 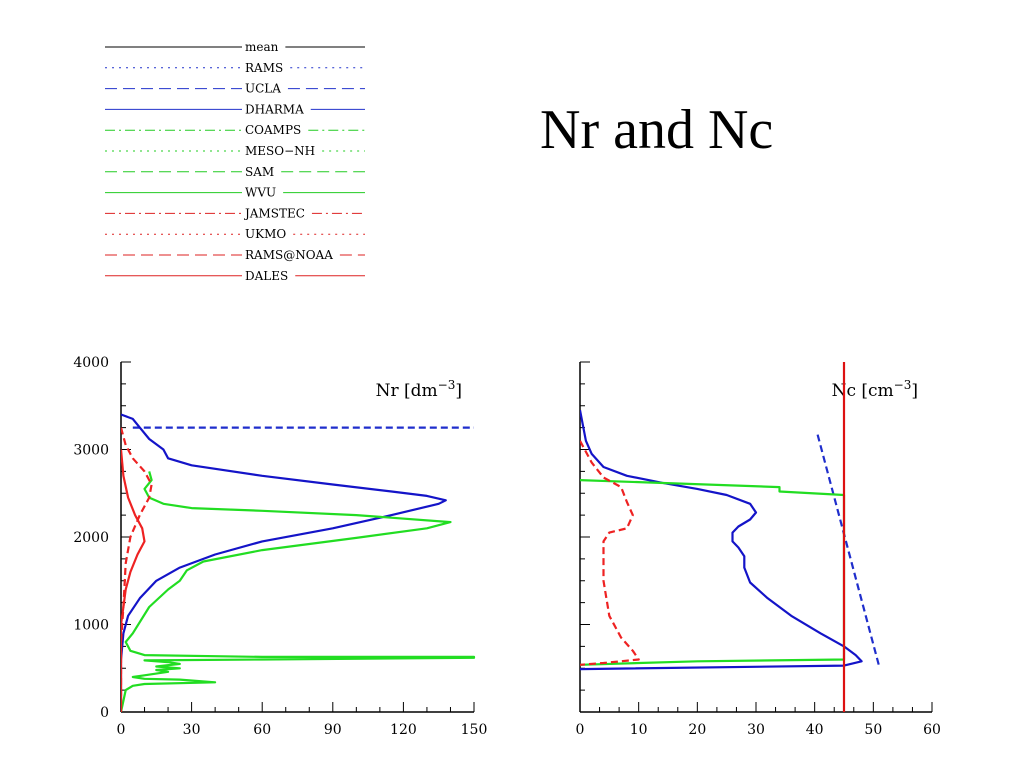 What do you see at coordinates (280, 151) in the screenshot?
I see `legend-label: MESO−NH` at bounding box center [280, 151].